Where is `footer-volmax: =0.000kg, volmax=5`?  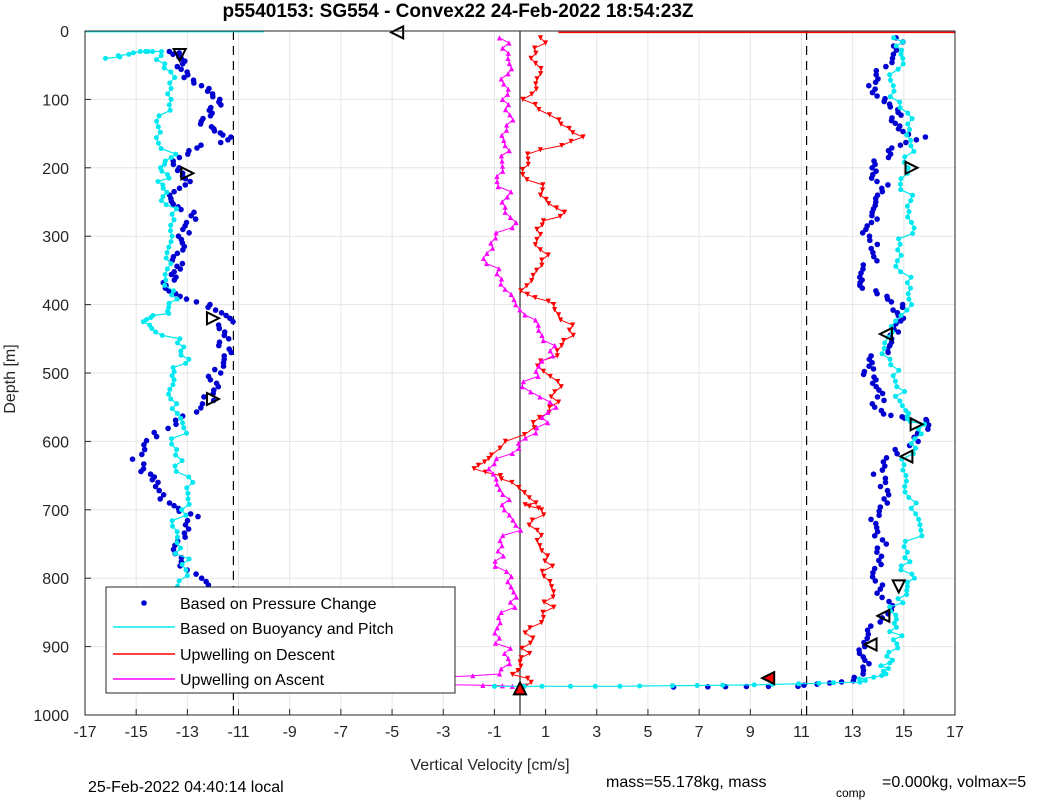
footer-volmax: =0.000kg, volmax=5 is located at coordinates (954, 782).